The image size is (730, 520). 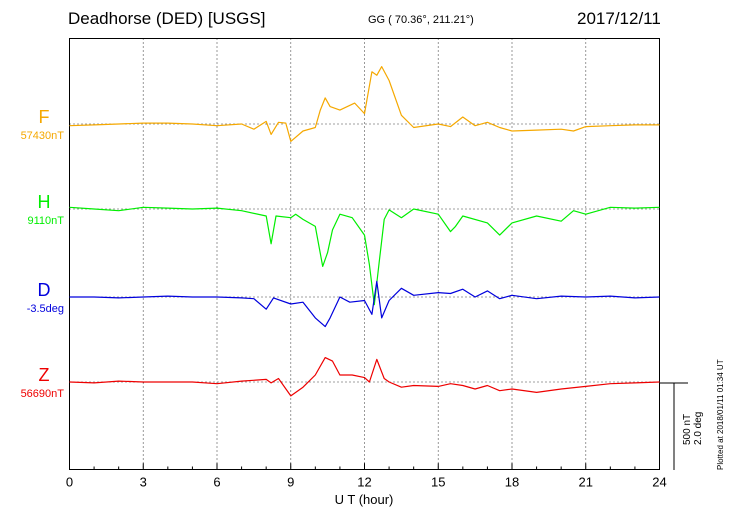 I want to click on scale-bar, so click(x=674, y=426).